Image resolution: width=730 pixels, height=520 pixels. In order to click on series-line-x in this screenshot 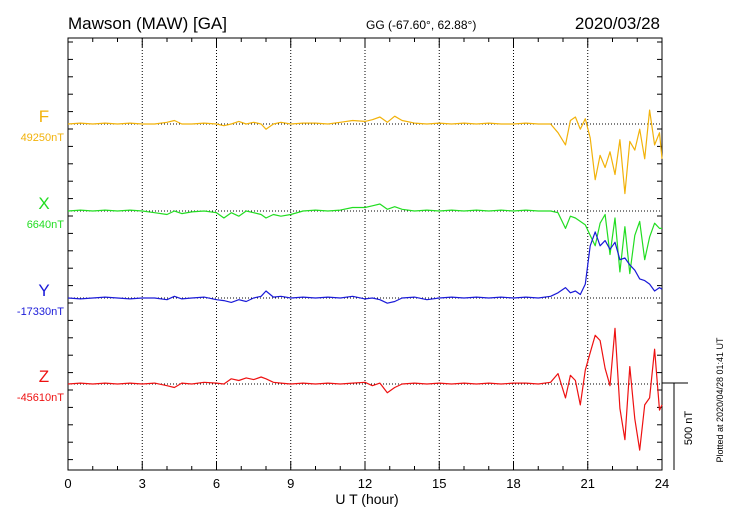, I will do `click(364, 239)`.